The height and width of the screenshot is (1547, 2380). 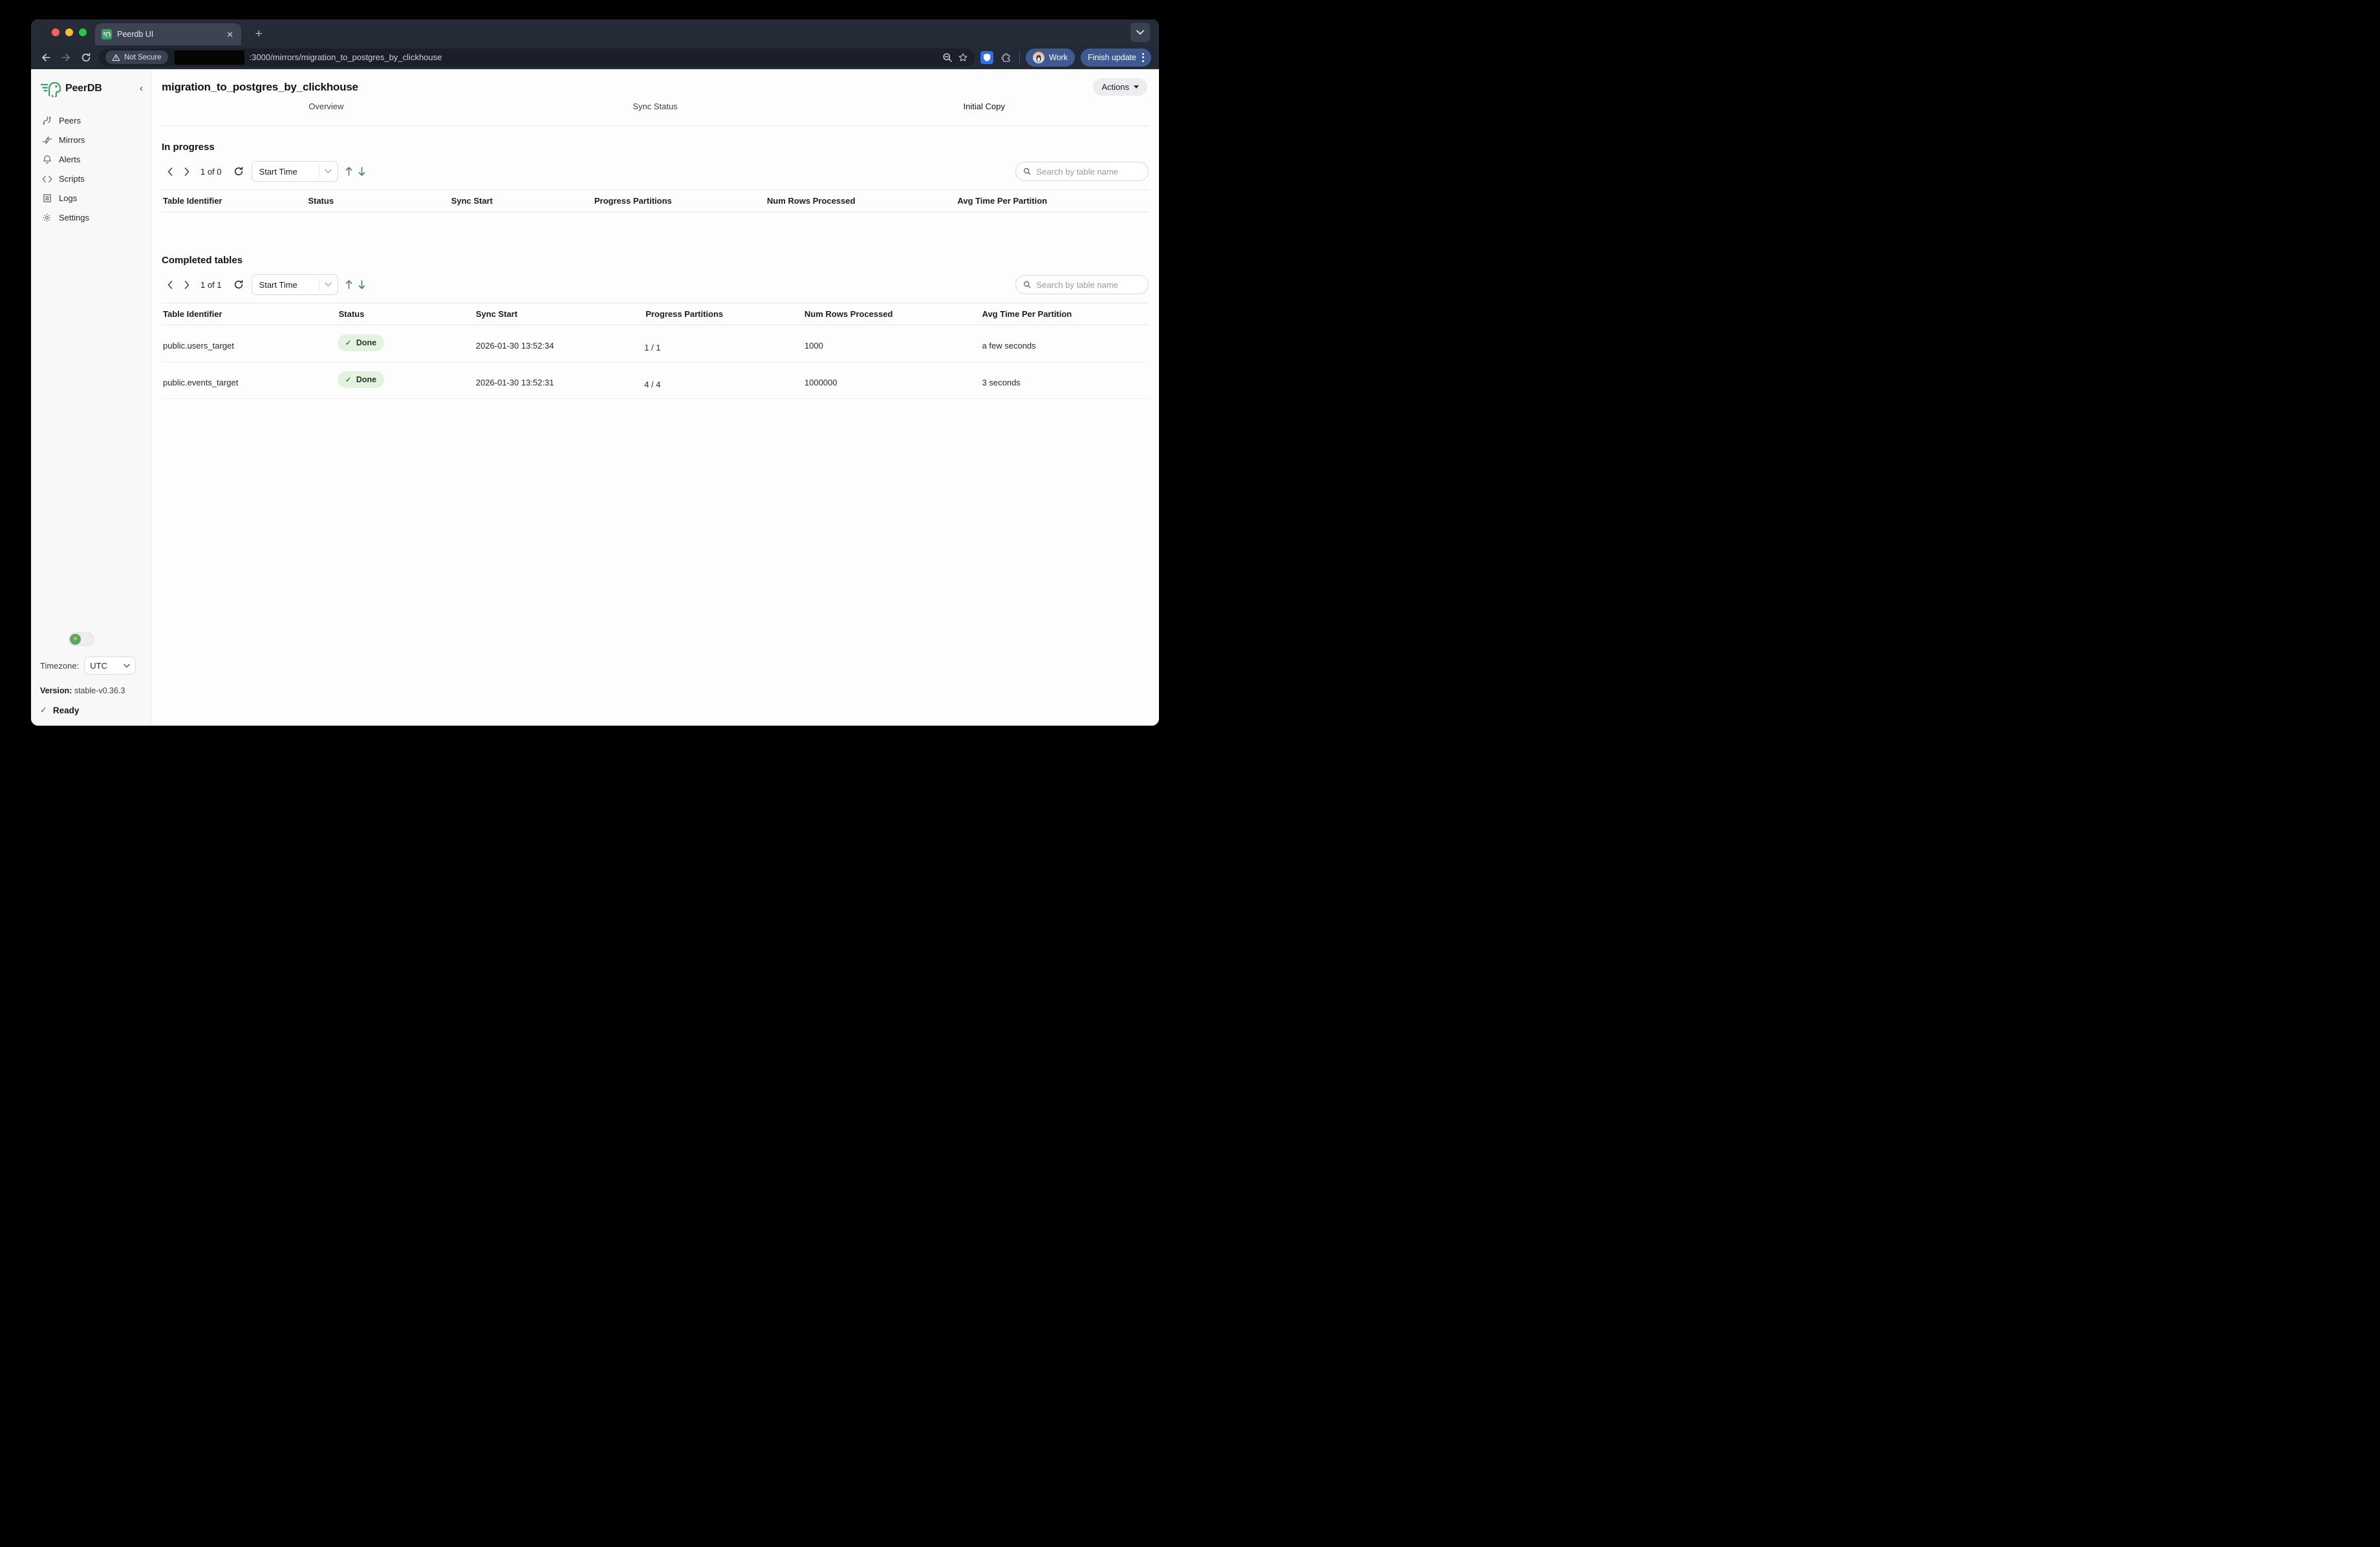 I want to click on tab-initial-copy: Initial Copy, so click(x=984, y=106).